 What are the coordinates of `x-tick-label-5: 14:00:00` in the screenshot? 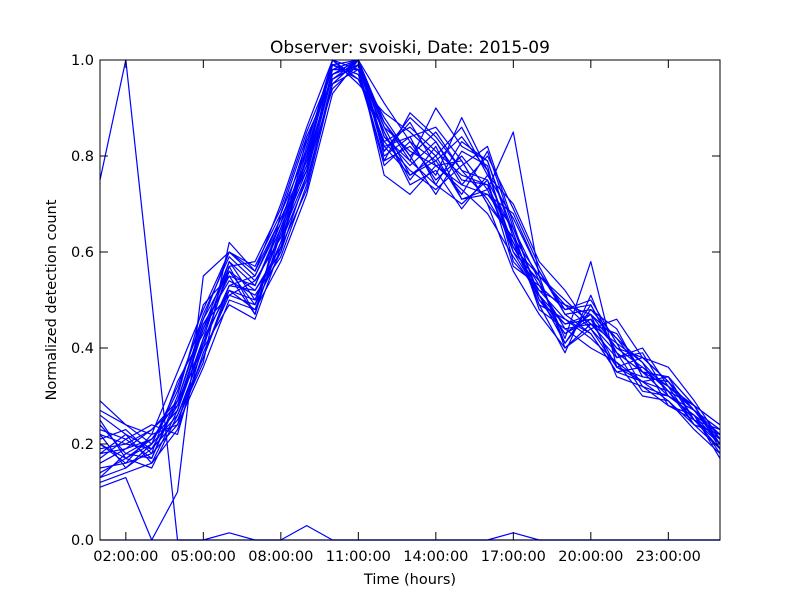 It's located at (435, 557).